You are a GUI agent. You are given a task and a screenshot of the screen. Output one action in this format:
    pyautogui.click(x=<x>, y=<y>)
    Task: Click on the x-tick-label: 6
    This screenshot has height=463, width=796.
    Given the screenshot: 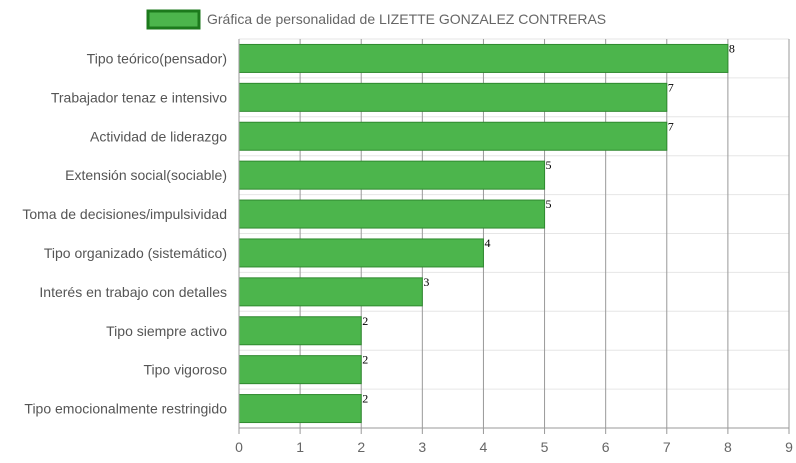 What is the action you would take?
    pyautogui.click(x=606, y=447)
    